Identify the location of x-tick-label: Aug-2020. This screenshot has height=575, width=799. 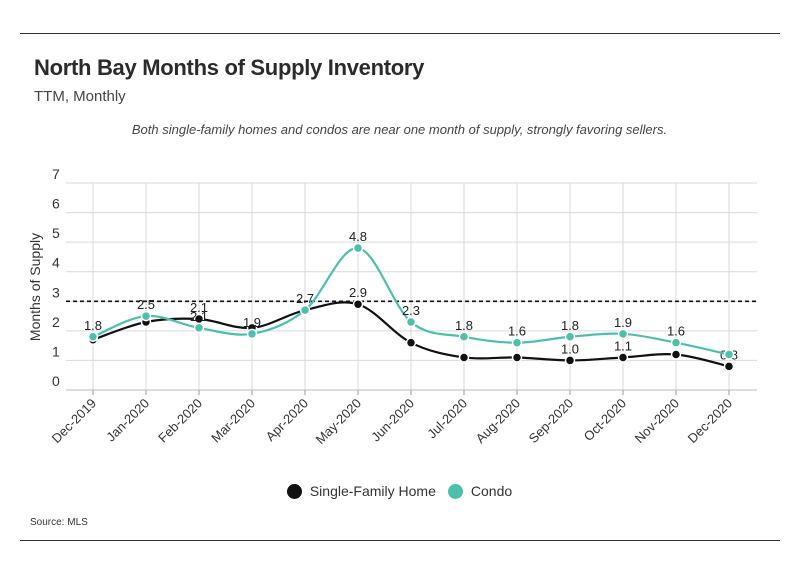
(498, 421).